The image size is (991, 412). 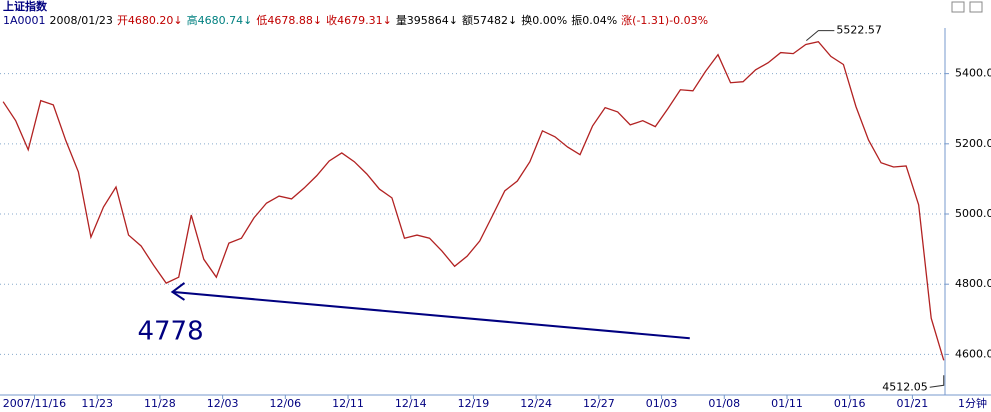 What do you see at coordinates (427, 20) in the screenshot?
I see `quote-field: 量395864↓` at bounding box center [427, 20].